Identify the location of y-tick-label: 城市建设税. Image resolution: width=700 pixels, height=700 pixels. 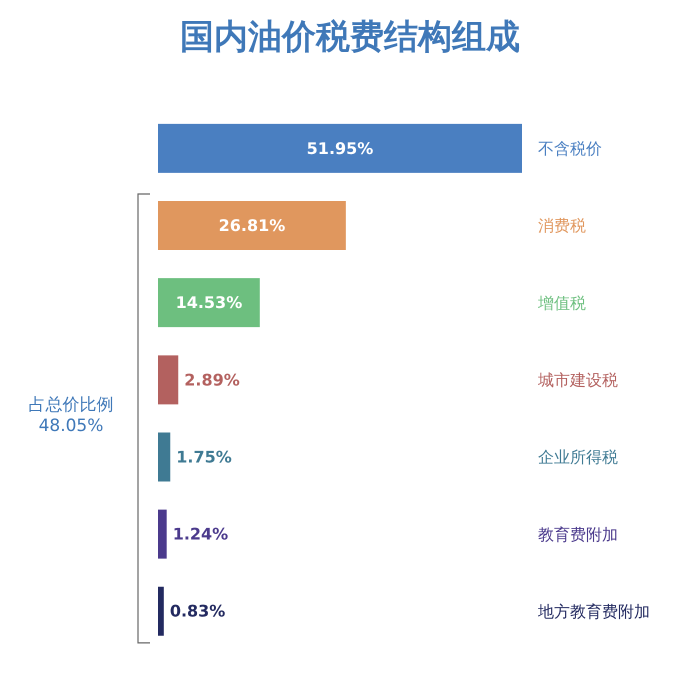
(577, 380).